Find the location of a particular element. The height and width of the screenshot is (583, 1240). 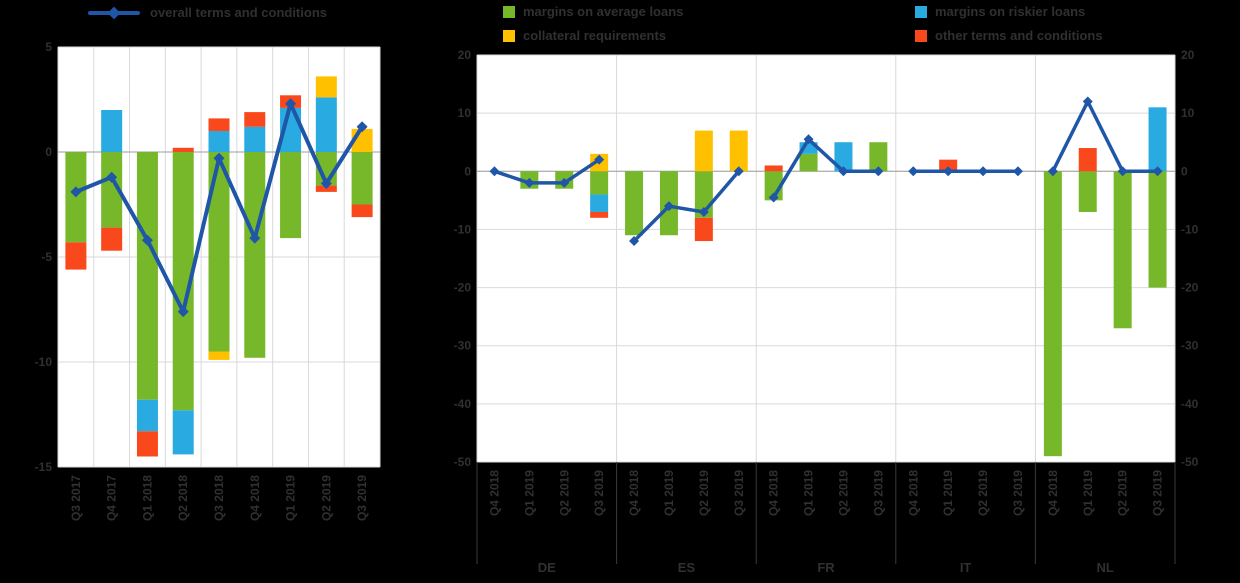

y-tick-label: -30 is located at coordinates (463, 346).